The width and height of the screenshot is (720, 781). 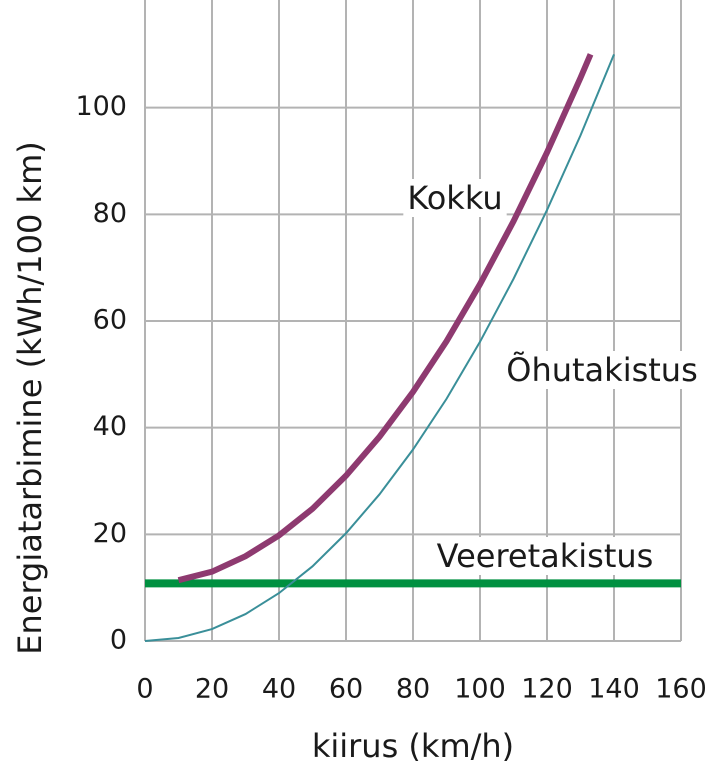 What do you see at coordinates (480, 689) in the screenshot?
I see `x-tick-label: 100` at bounding box center [480, 689].